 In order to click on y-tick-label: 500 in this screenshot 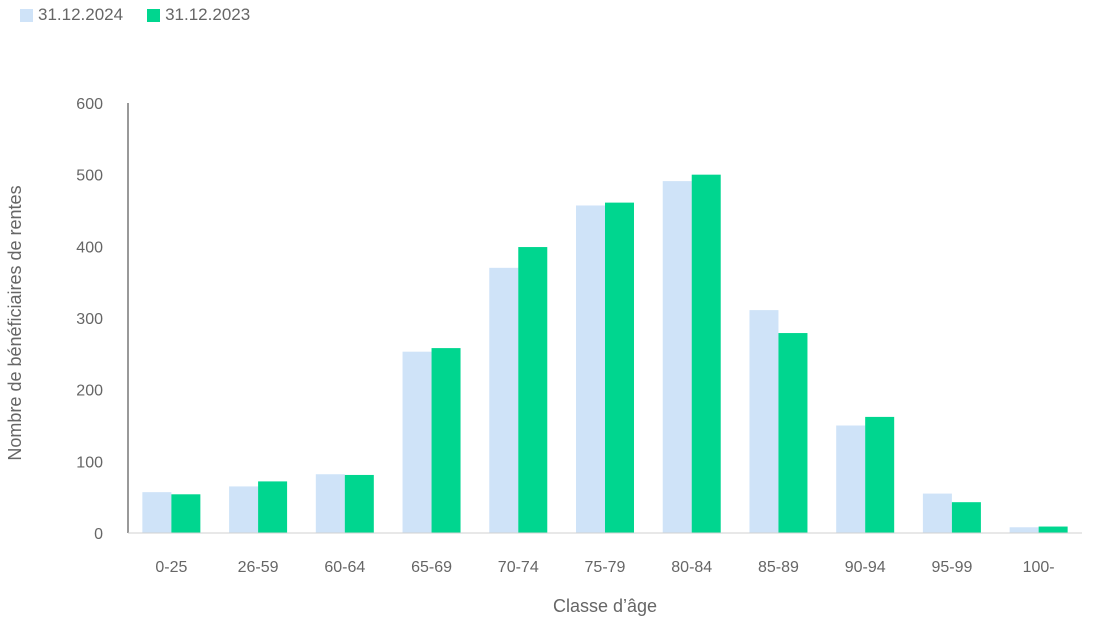, I will do `click(89, 176)`.